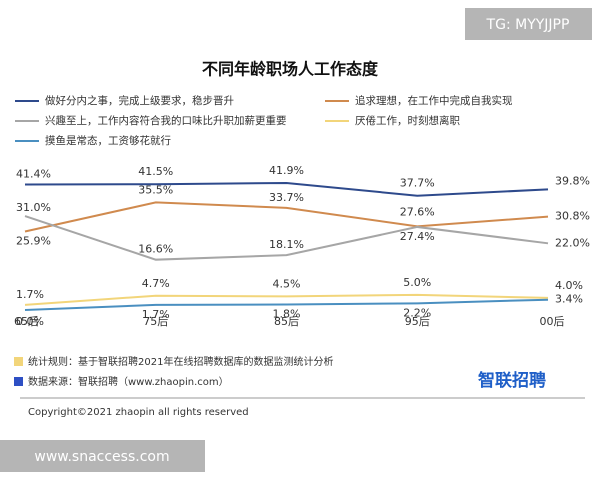 The image size is (600, 480). I want to click on x-tick-label: 75后, so click(155, 321).